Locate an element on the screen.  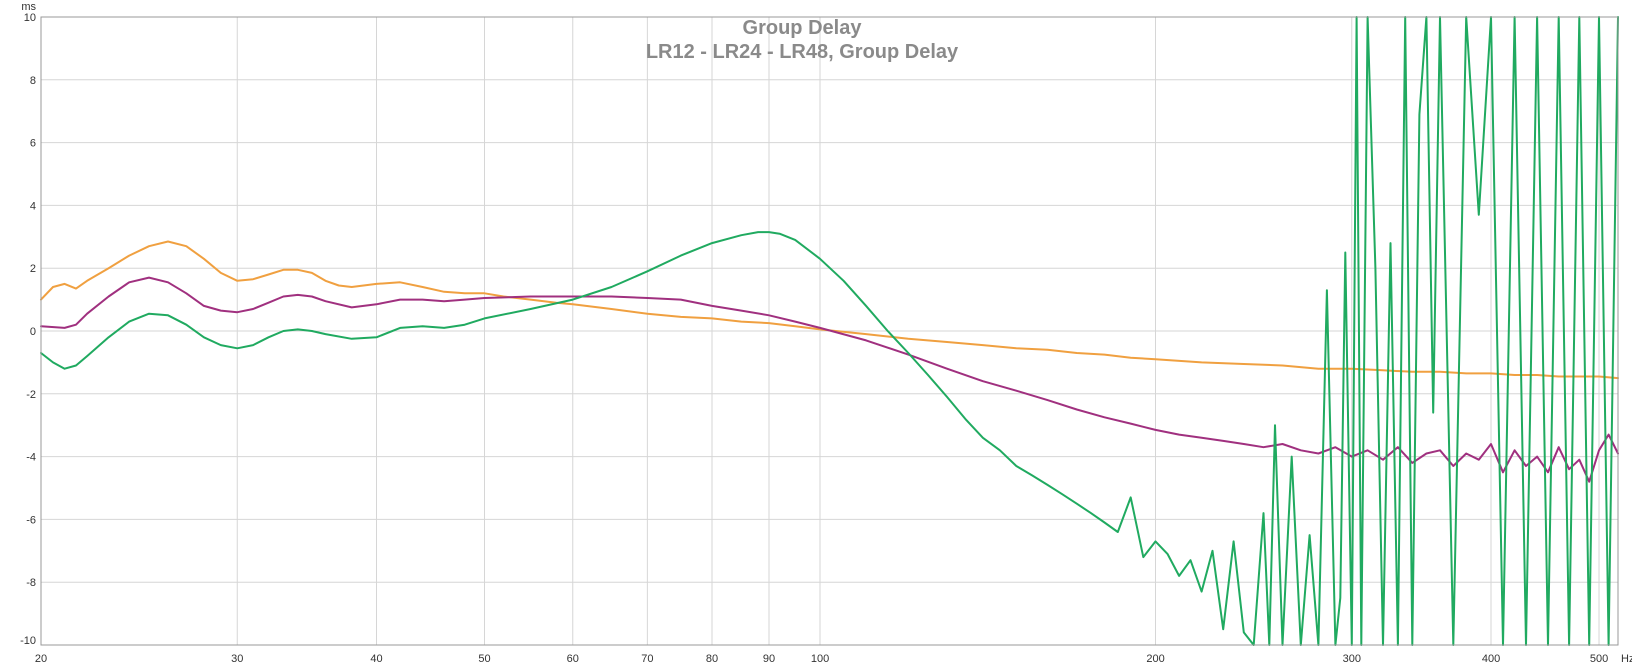
x-tick-label: 300 is located at coordinates (1352, 659).